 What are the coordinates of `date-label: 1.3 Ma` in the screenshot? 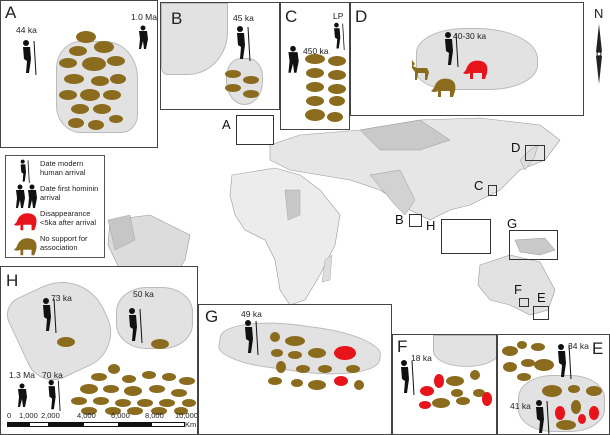 It's located at (22, 375).